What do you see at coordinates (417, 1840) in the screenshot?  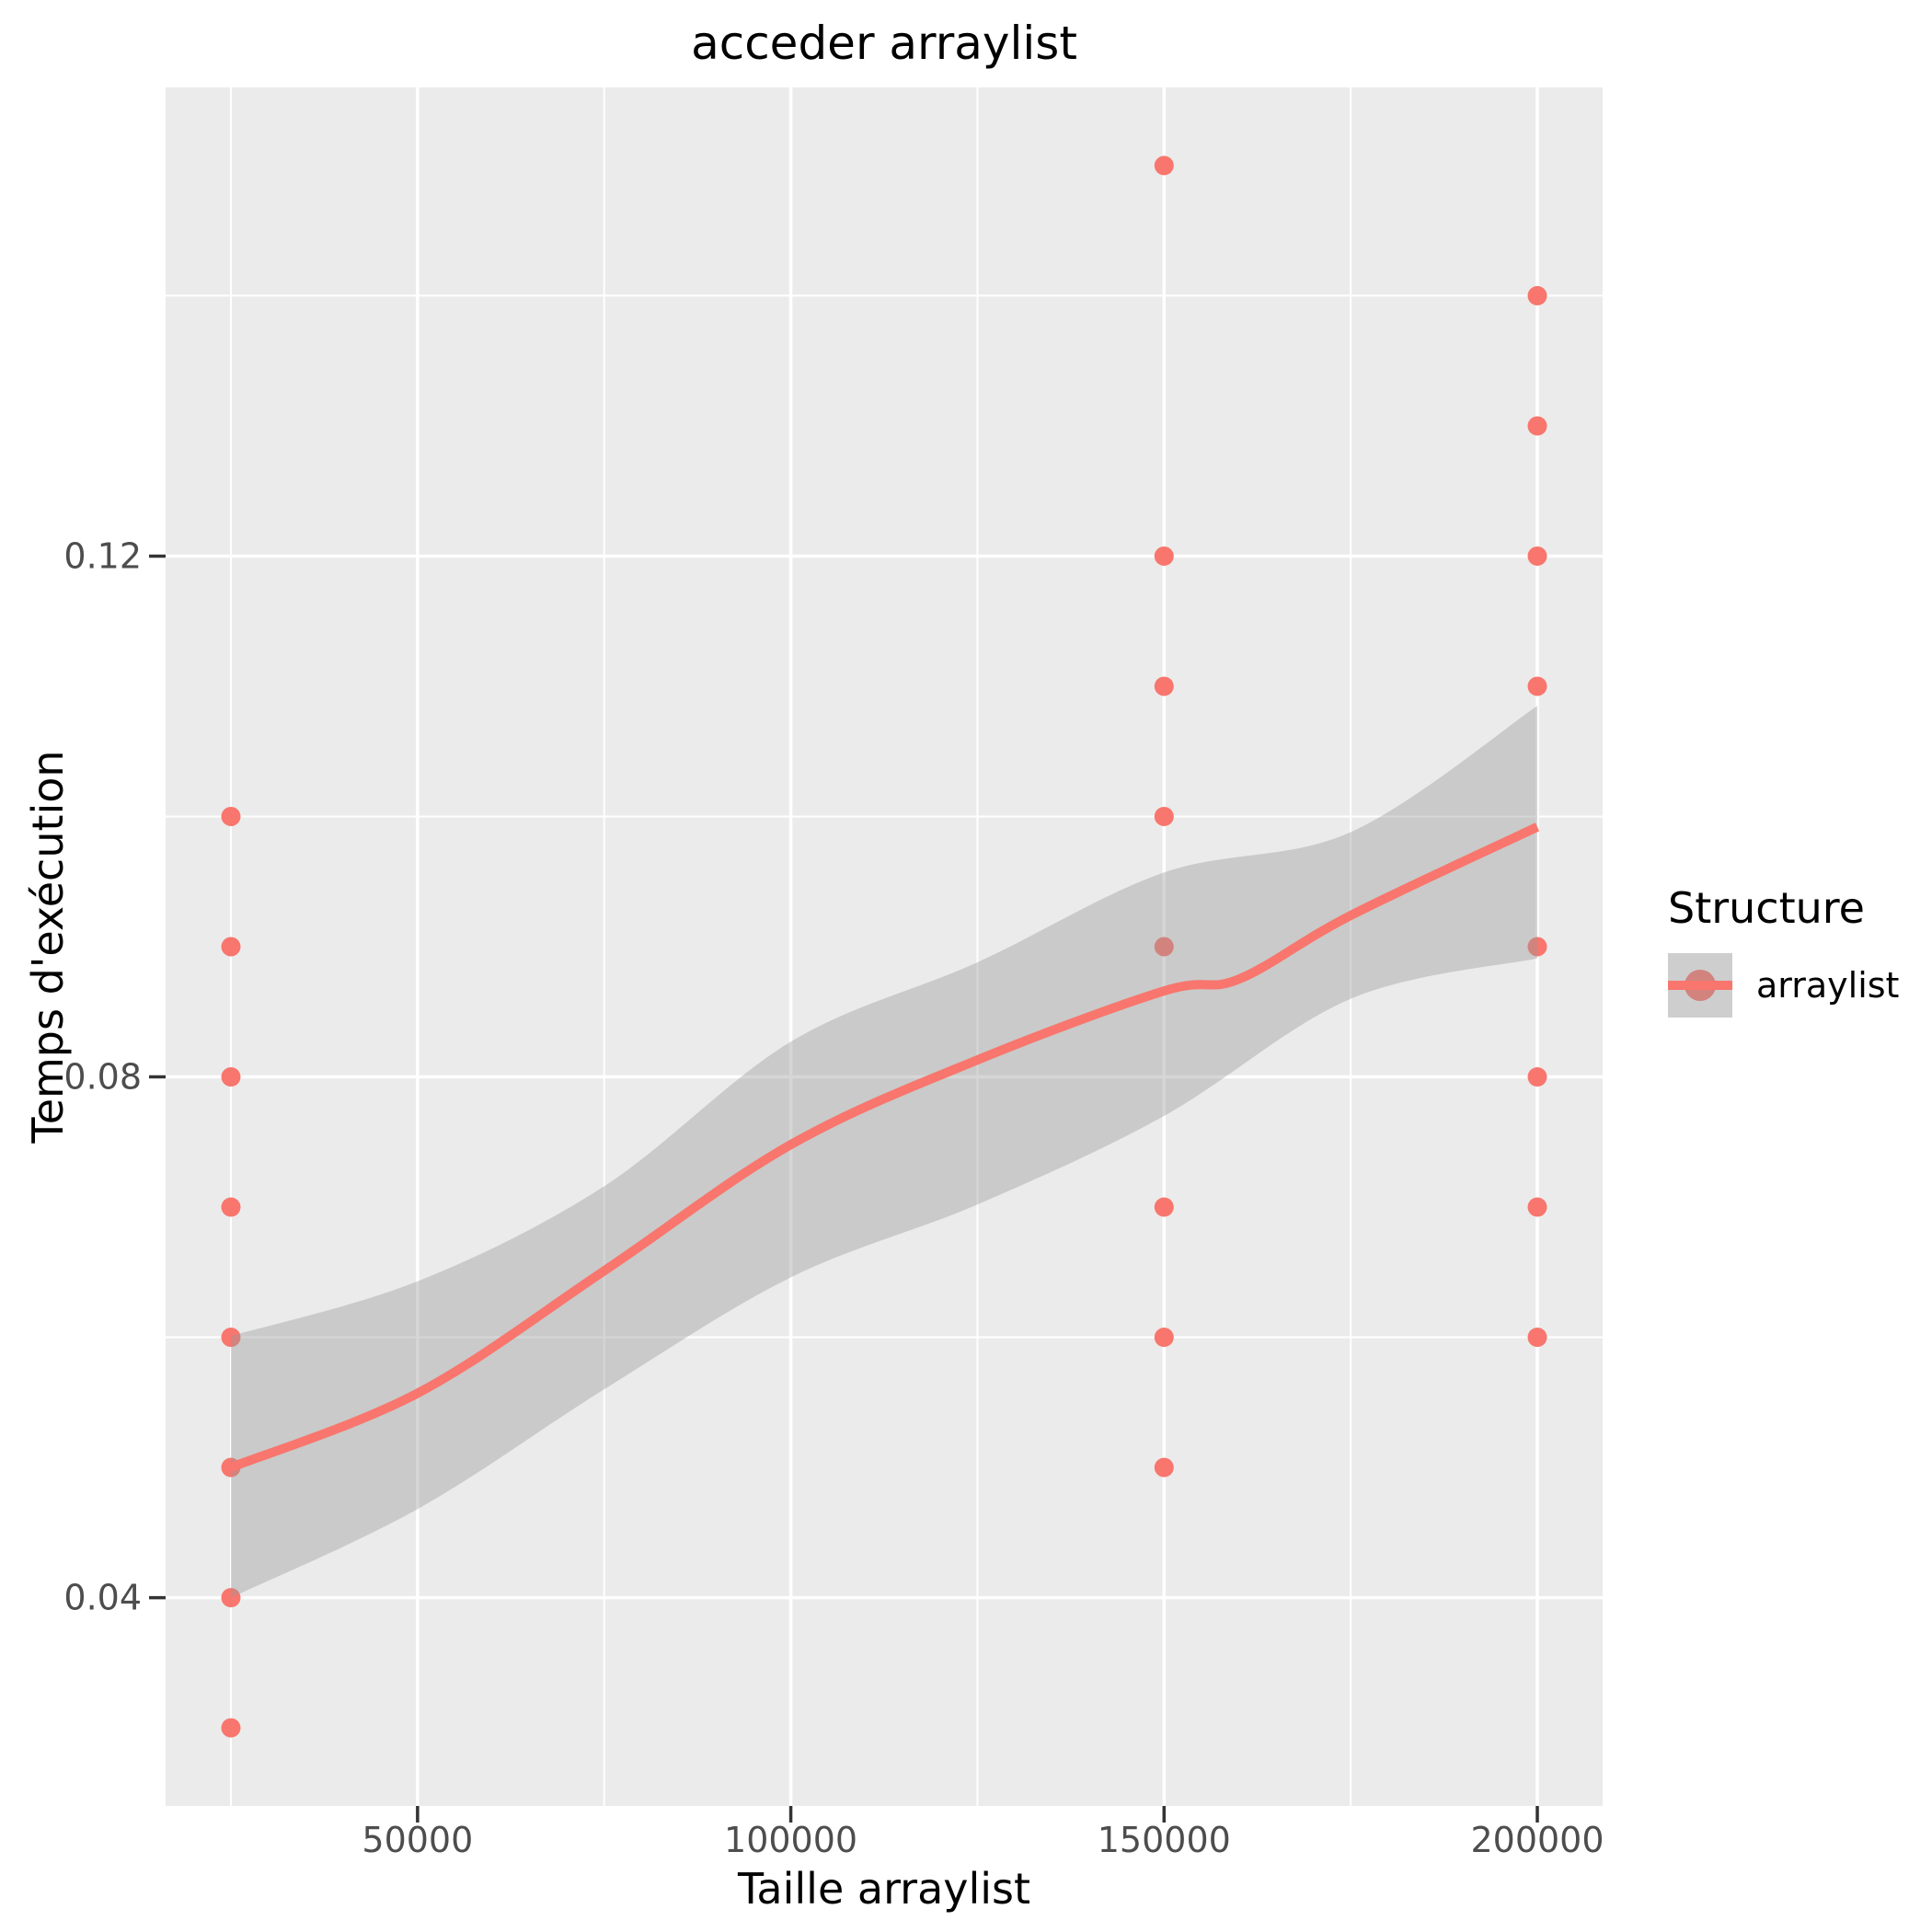 I see `x-tick-label: 50000` at bounding box center [417, 1840].